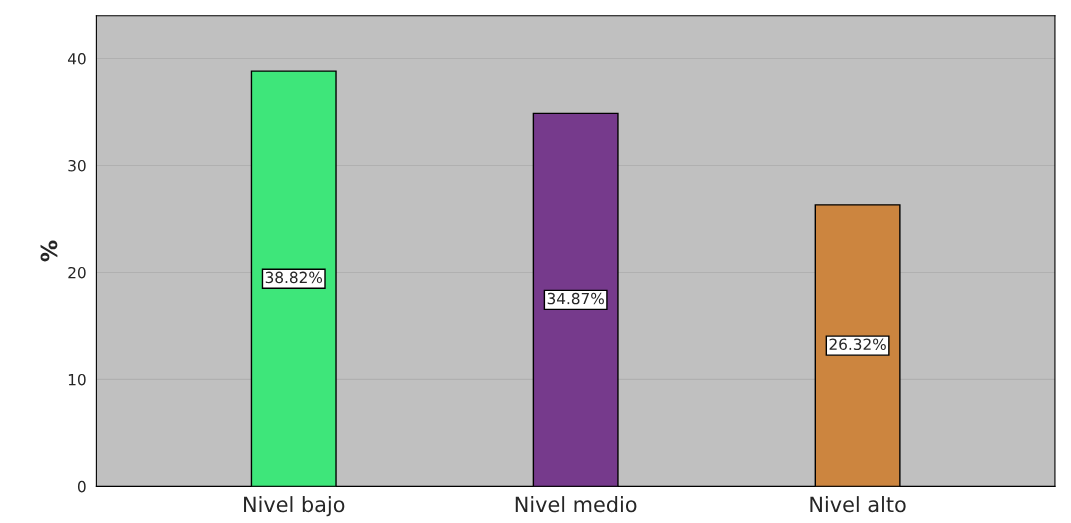 The image size is (1071, 523). I want to click on data-label: 26.32%, so click(857, 344).